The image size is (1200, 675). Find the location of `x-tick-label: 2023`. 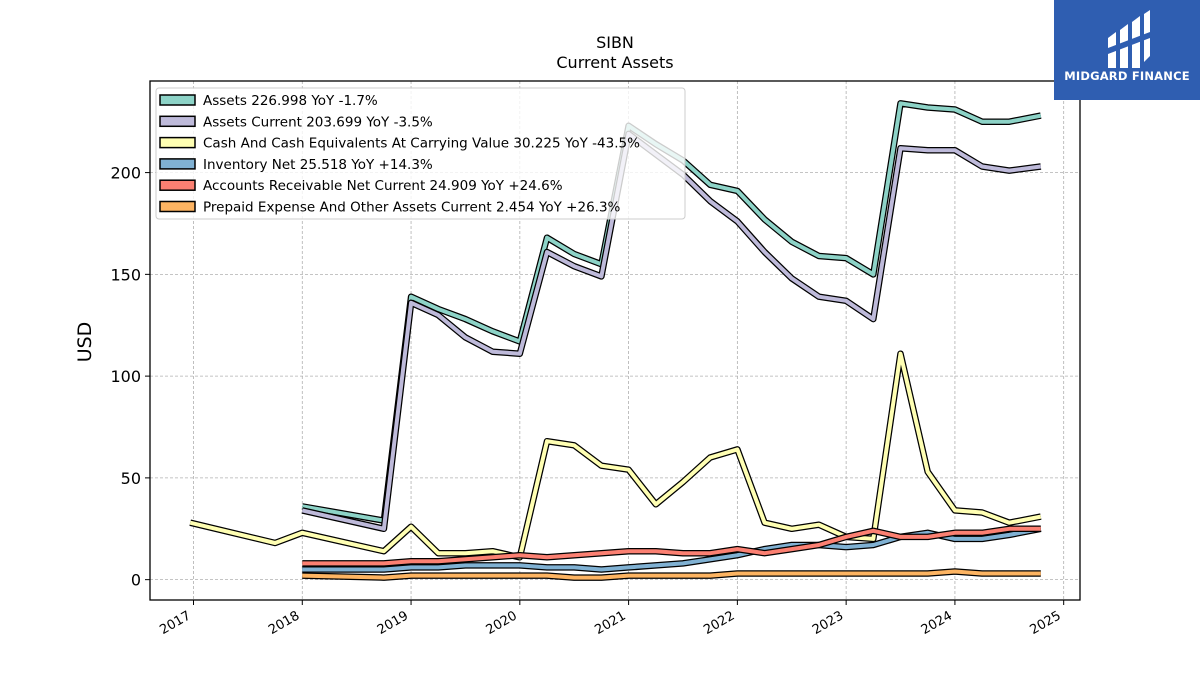

x-tick-label: 2023 is located at coordinates (828, 623).